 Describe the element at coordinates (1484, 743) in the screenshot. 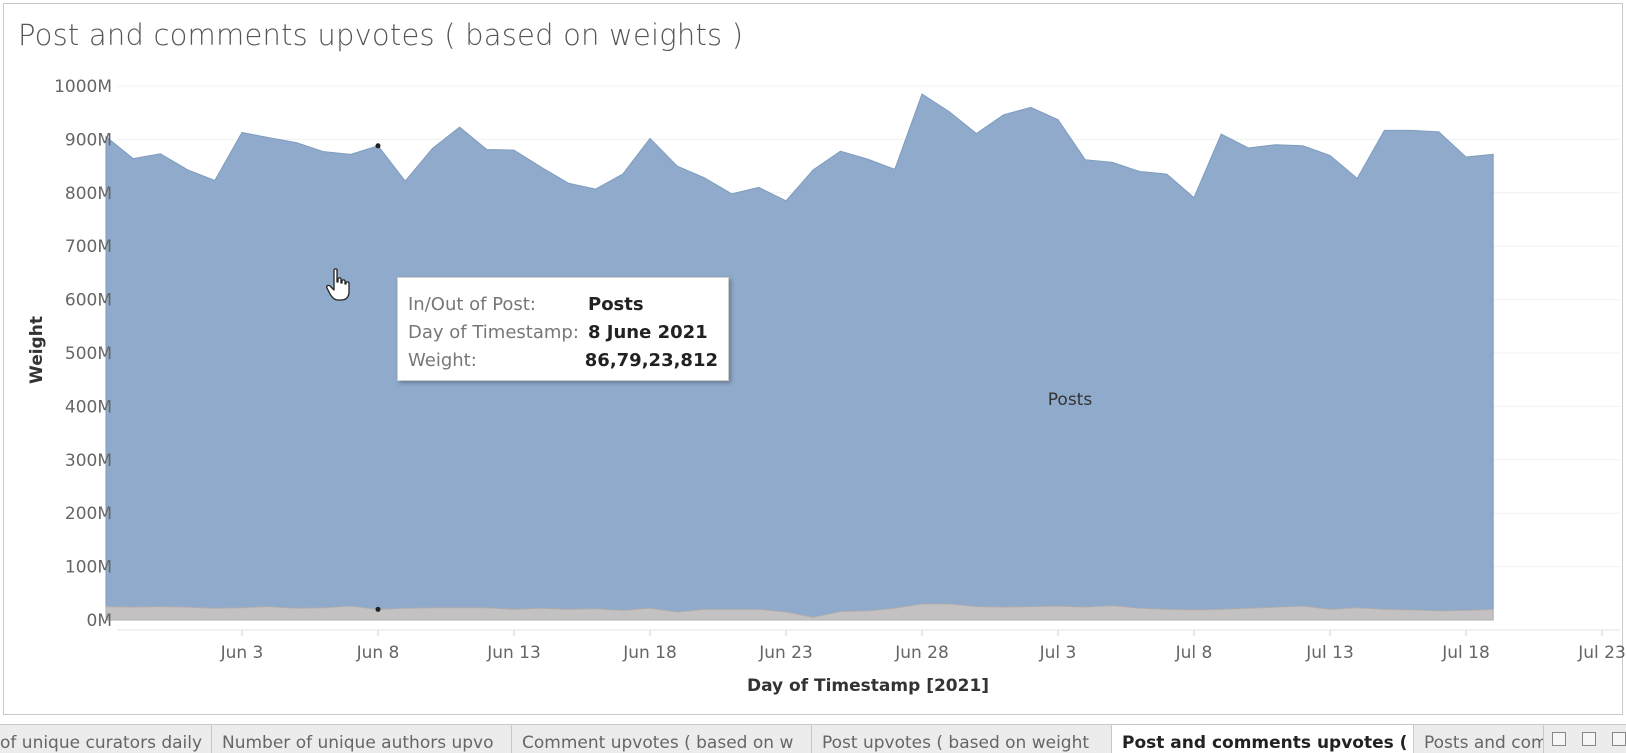

I see `tab-label: Posts and com` at that location.